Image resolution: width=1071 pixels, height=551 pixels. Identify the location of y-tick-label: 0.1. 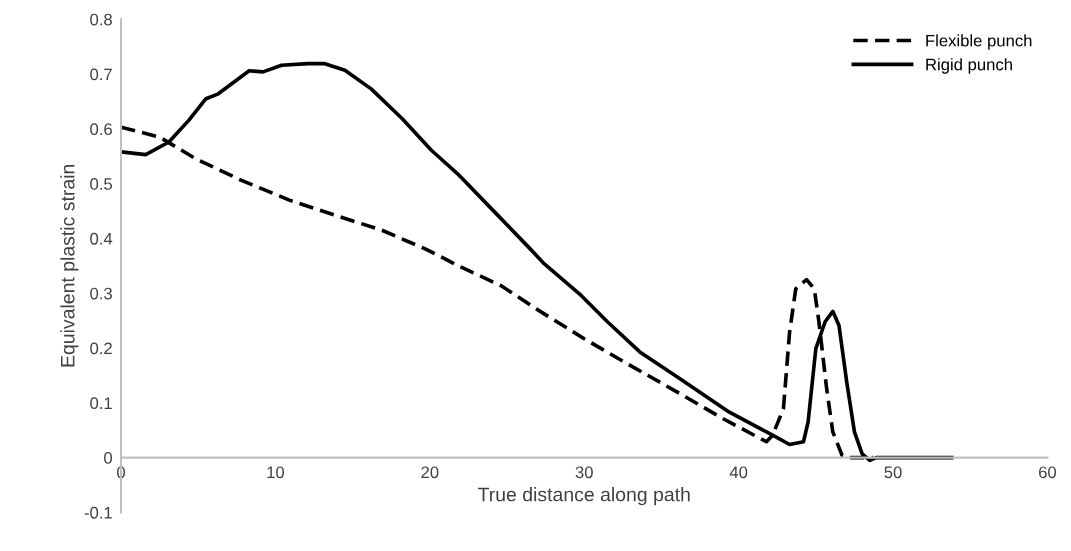
(101, 403).